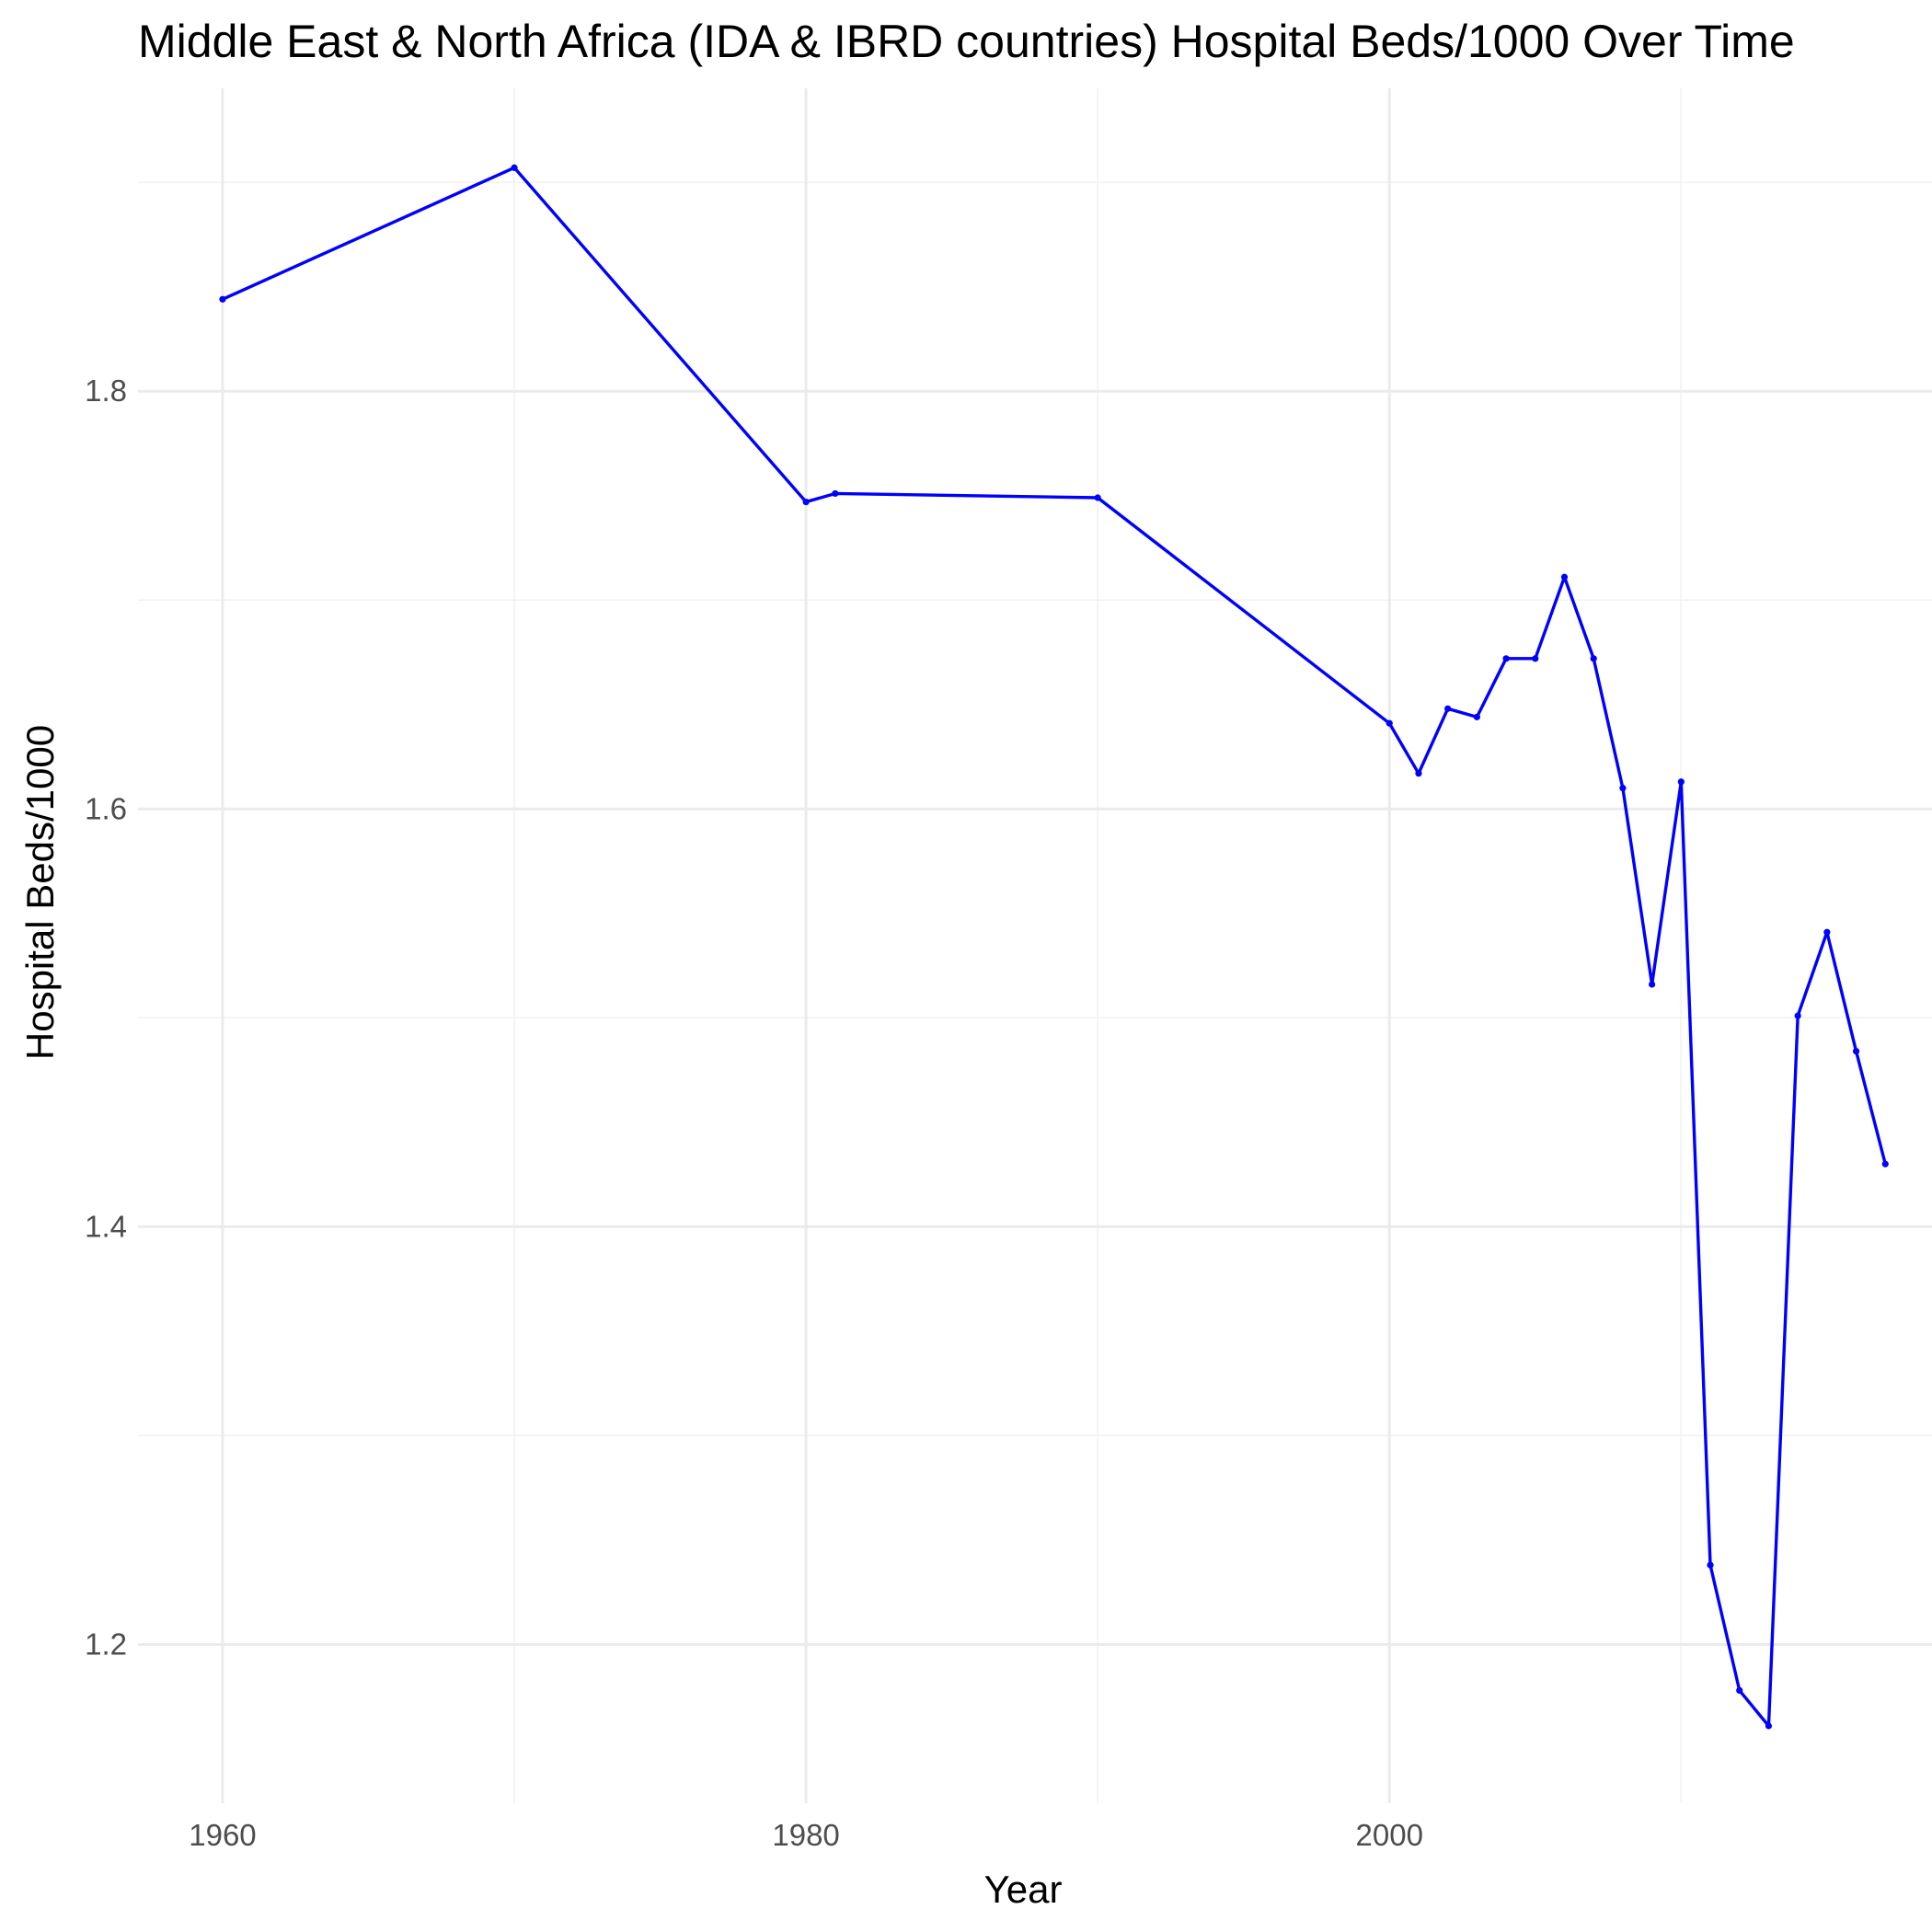  What do you see at coordinates (1023, 1890) in the screenshot?
I see `x-axis-title: Year` at bounding box center [1023, 1890].